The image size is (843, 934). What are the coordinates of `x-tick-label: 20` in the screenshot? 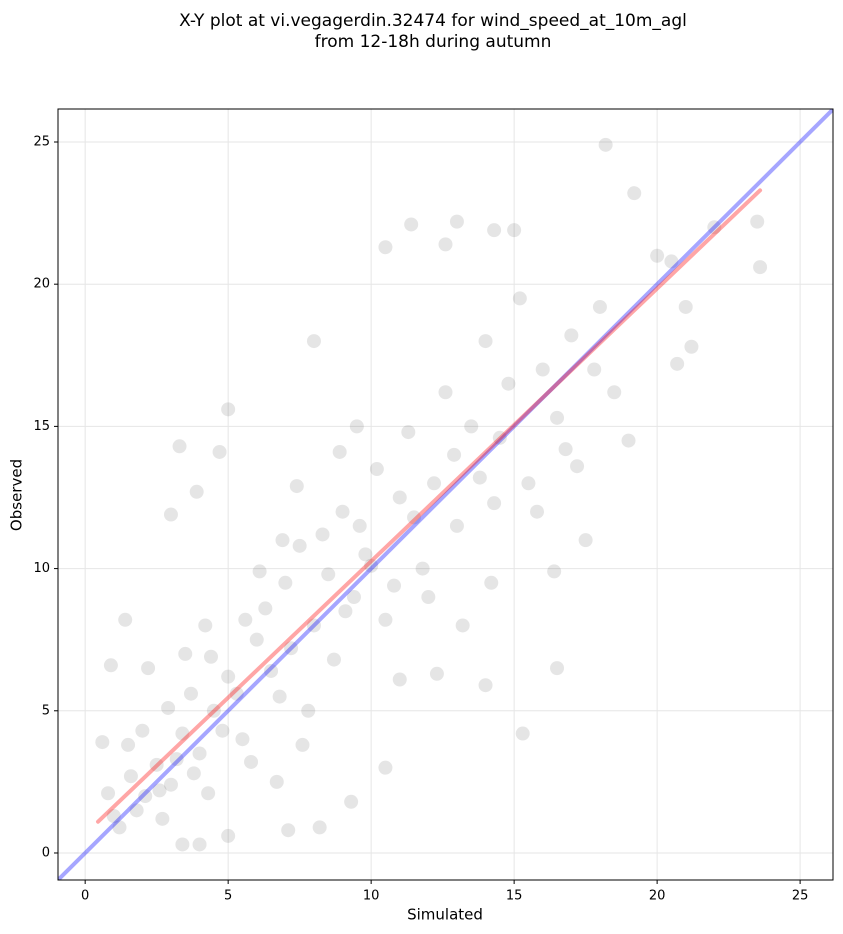 It's located at (657, 896).